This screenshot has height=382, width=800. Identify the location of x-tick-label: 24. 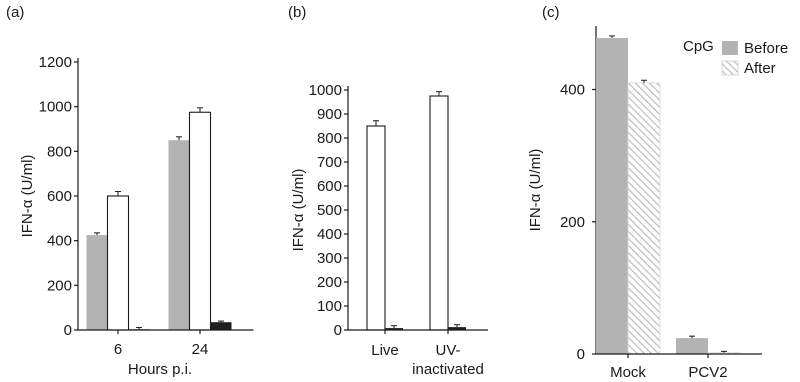
(200, 349).